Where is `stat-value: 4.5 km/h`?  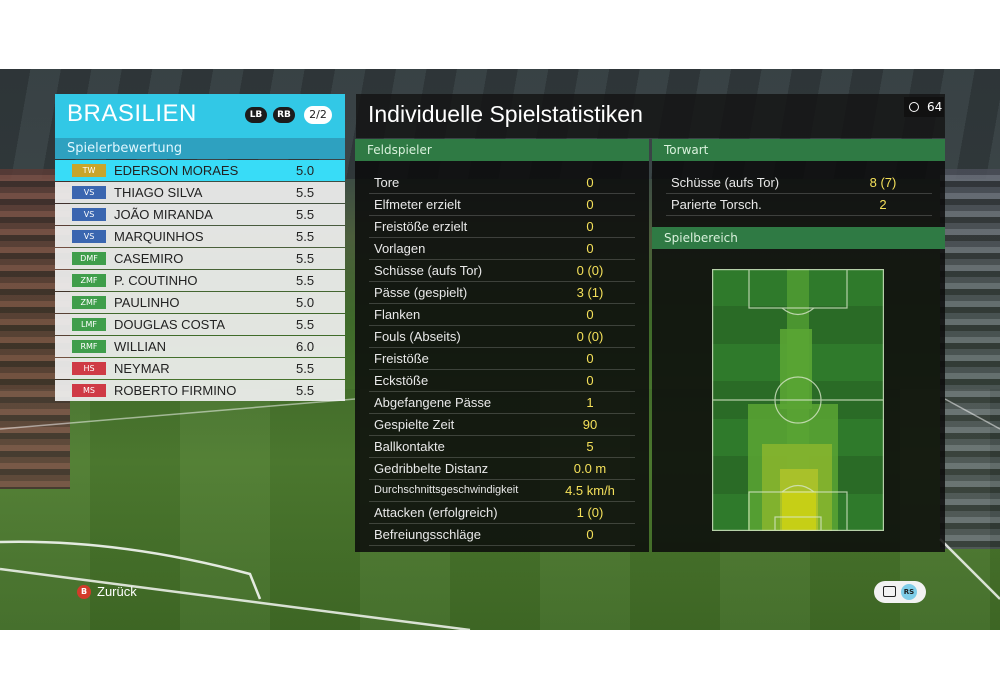
stat-value: 4.5 km/h is located at coordinates (590, 490).